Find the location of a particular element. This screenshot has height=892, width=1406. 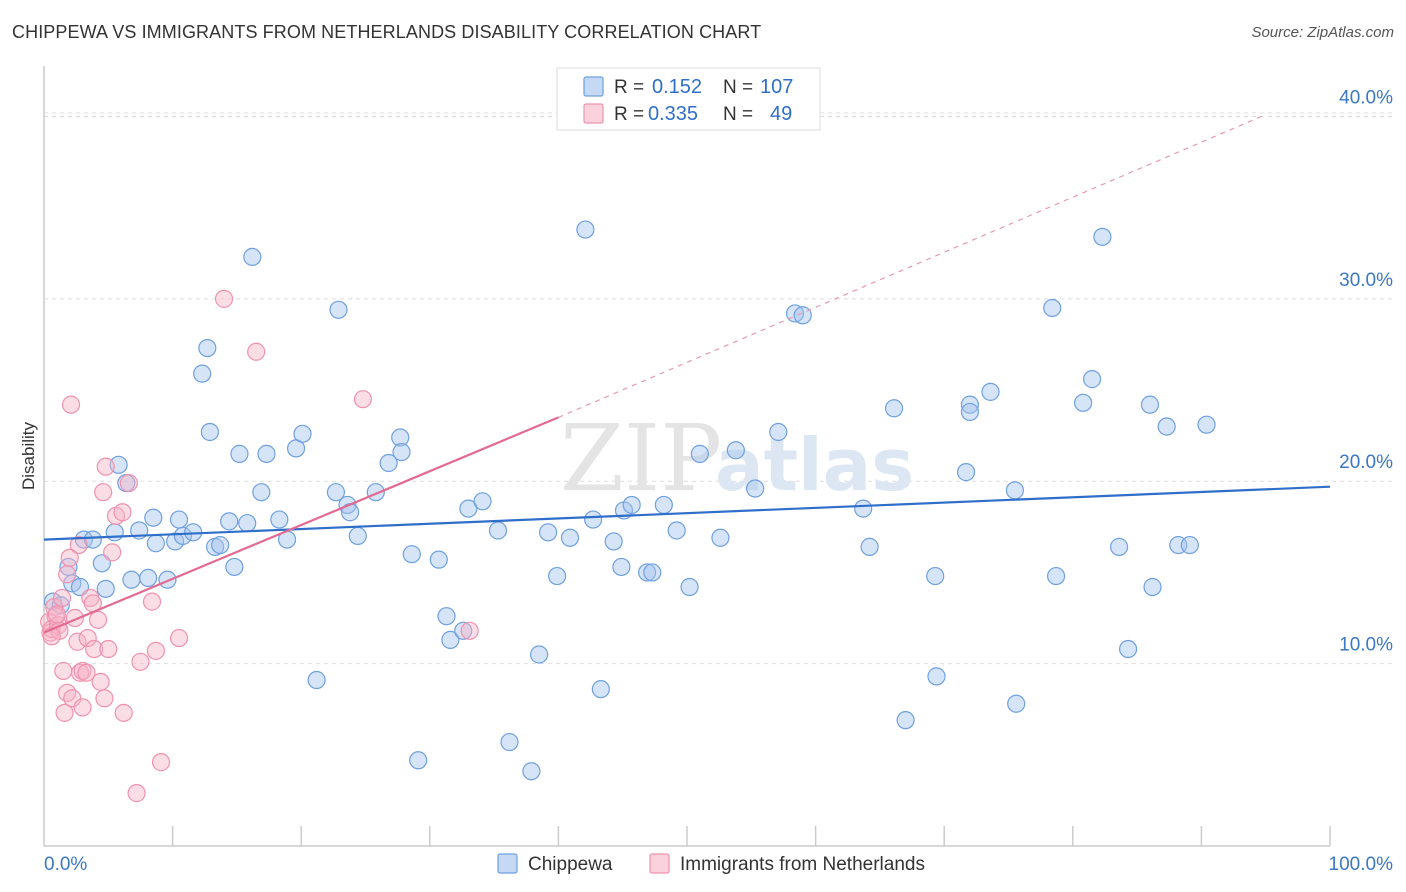

y-tick-label: 30.0% is located at coordinates (1366, 280).